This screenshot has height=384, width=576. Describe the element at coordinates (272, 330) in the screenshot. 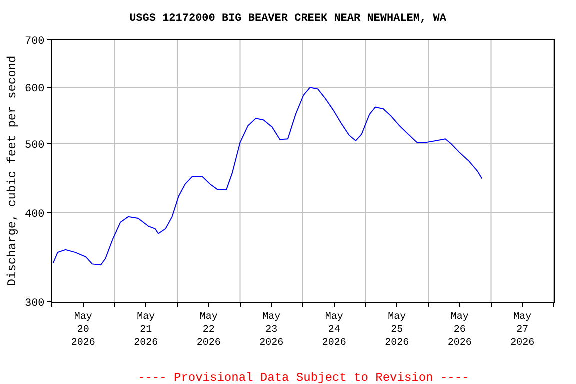

I see `x-tick-label: May 23 2026` at that location.